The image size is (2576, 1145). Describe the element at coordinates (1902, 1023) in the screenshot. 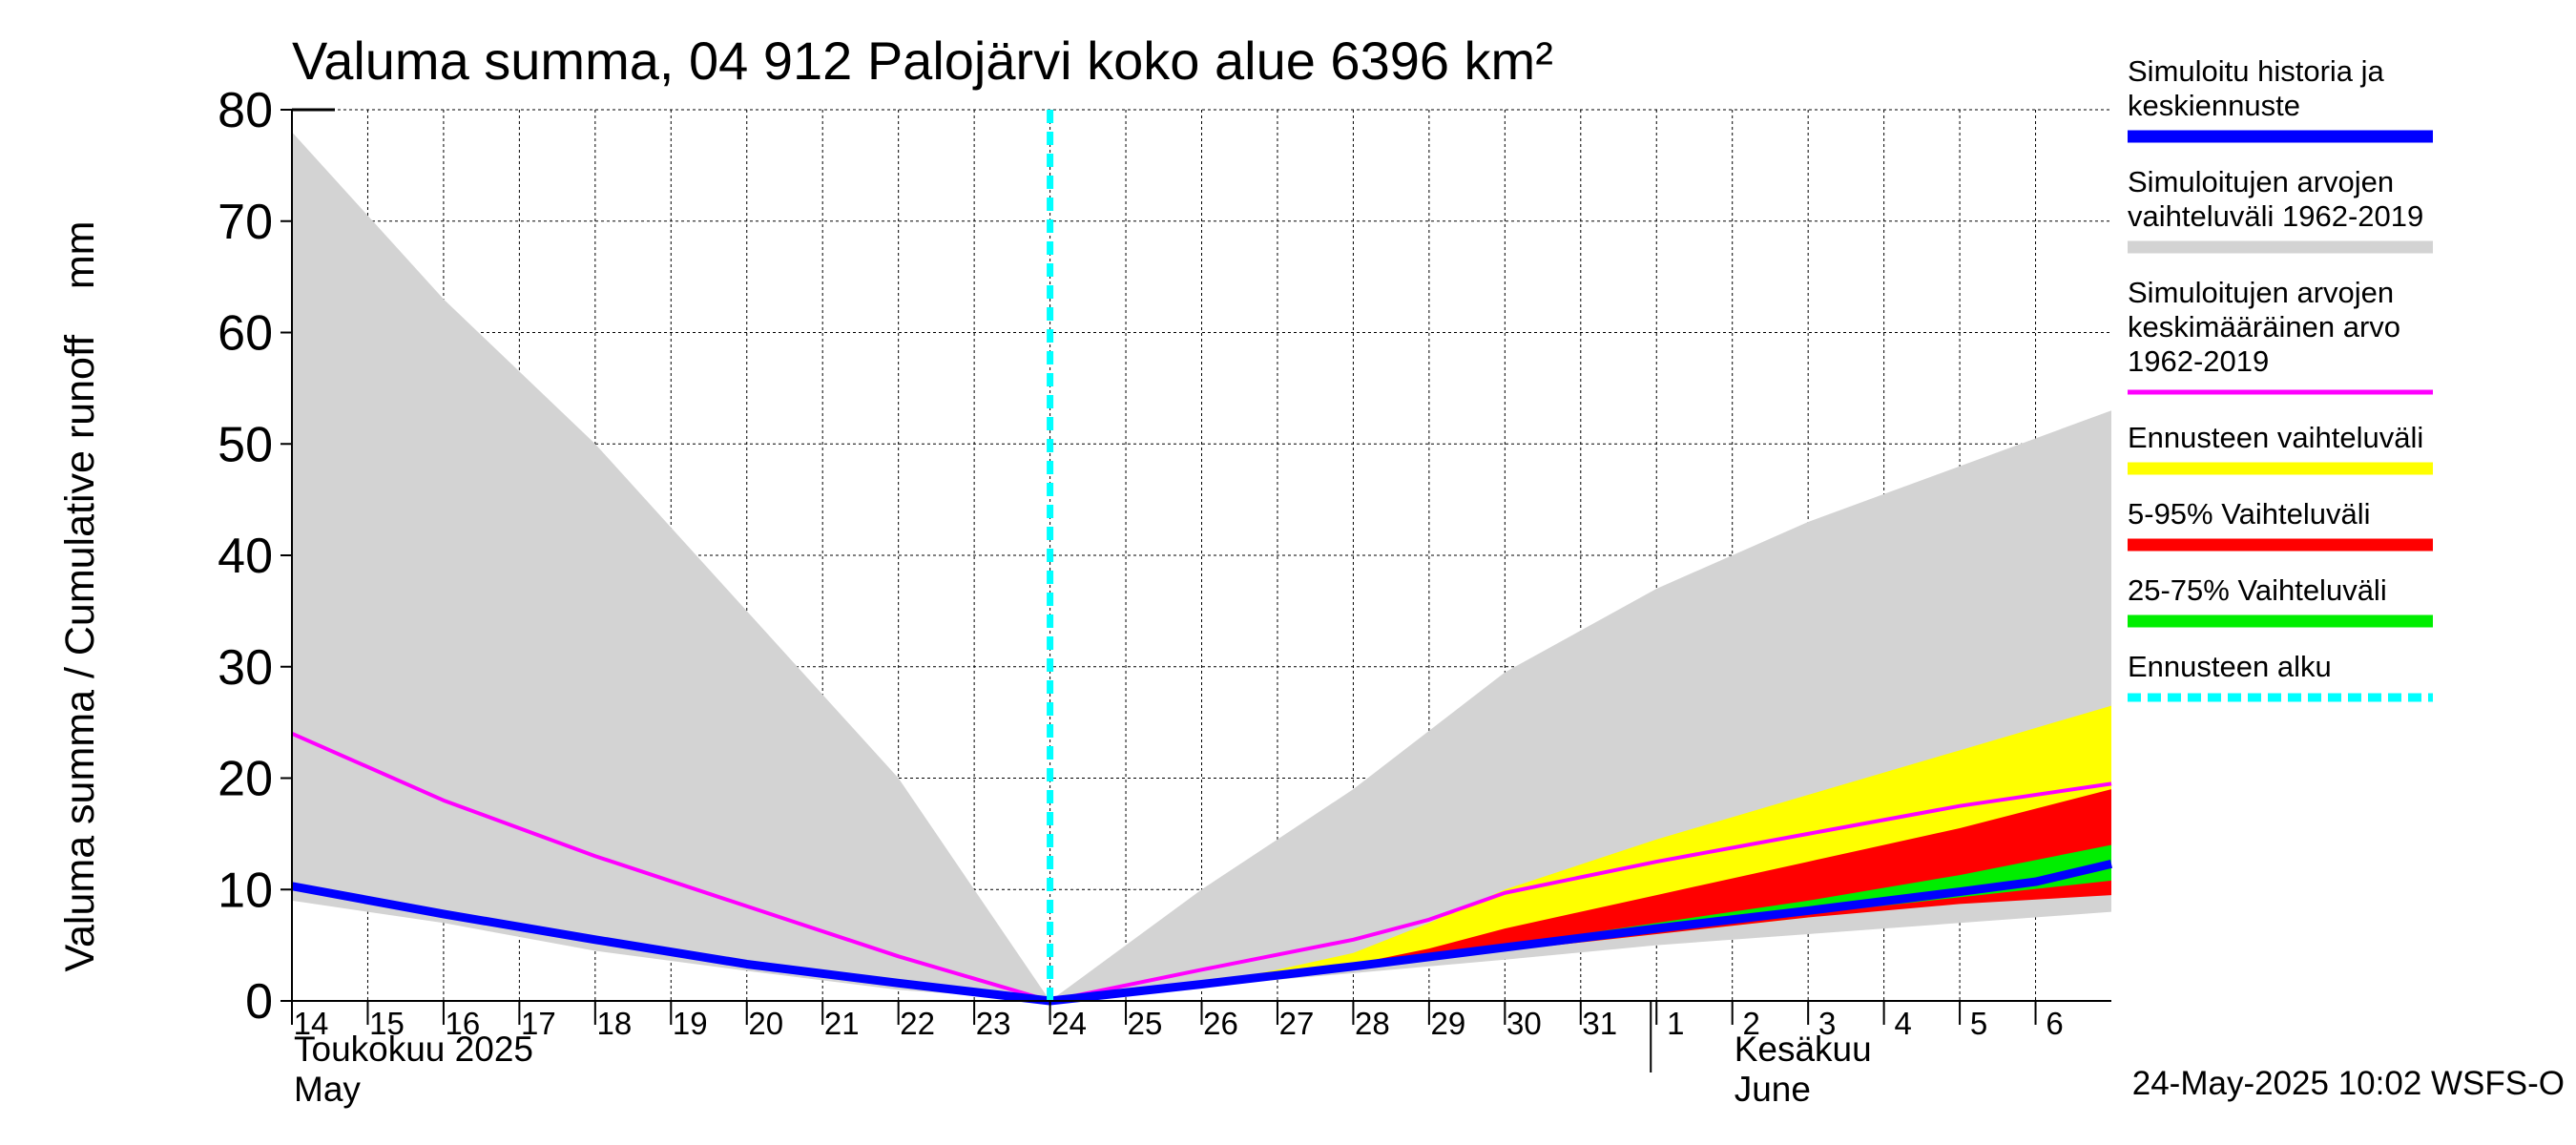

I see `x-tick-label: 4` at that location.